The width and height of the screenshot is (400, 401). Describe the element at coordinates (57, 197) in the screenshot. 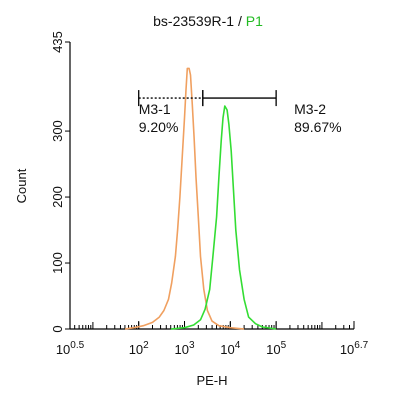

I see `y-tick-label: 200` at that location.